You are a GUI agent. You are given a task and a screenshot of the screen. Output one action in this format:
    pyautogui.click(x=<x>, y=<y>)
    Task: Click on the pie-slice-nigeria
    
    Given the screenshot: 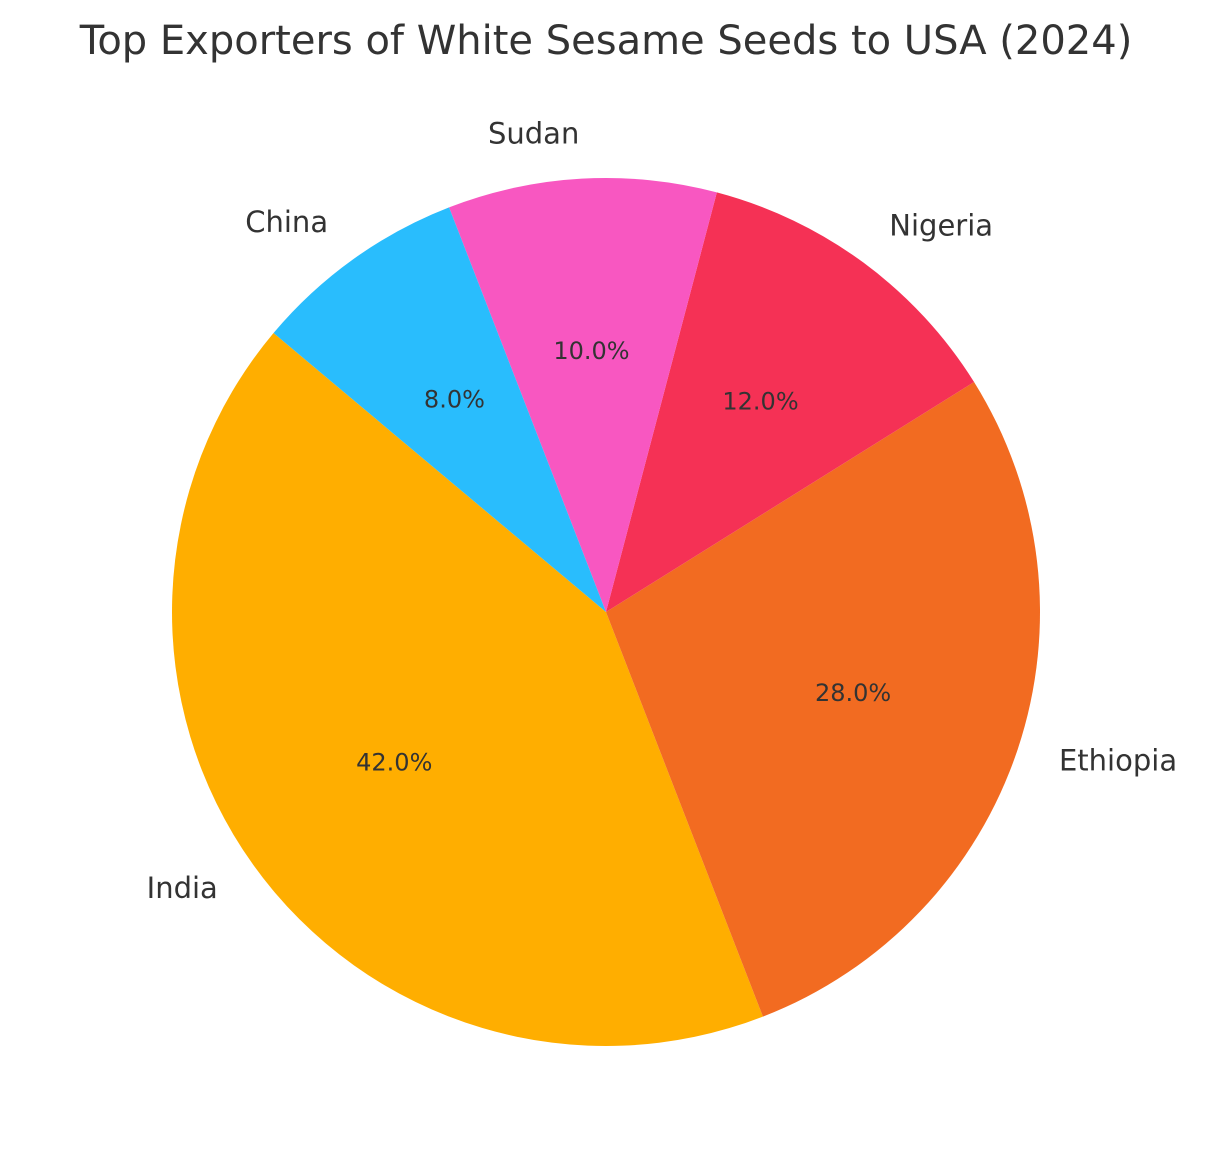 What is the action you would take?
    pyautogui.click(x=790, y=402)
    